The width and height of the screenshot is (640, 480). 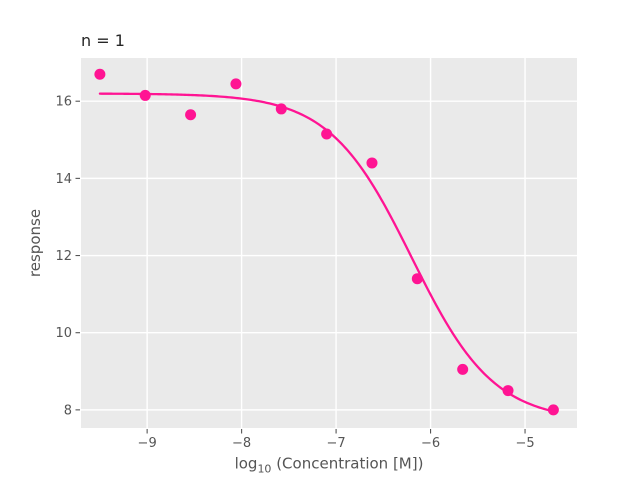 I want to click on x-axis-label: log10 (Concentration [M]), so click(x=329, y=465).